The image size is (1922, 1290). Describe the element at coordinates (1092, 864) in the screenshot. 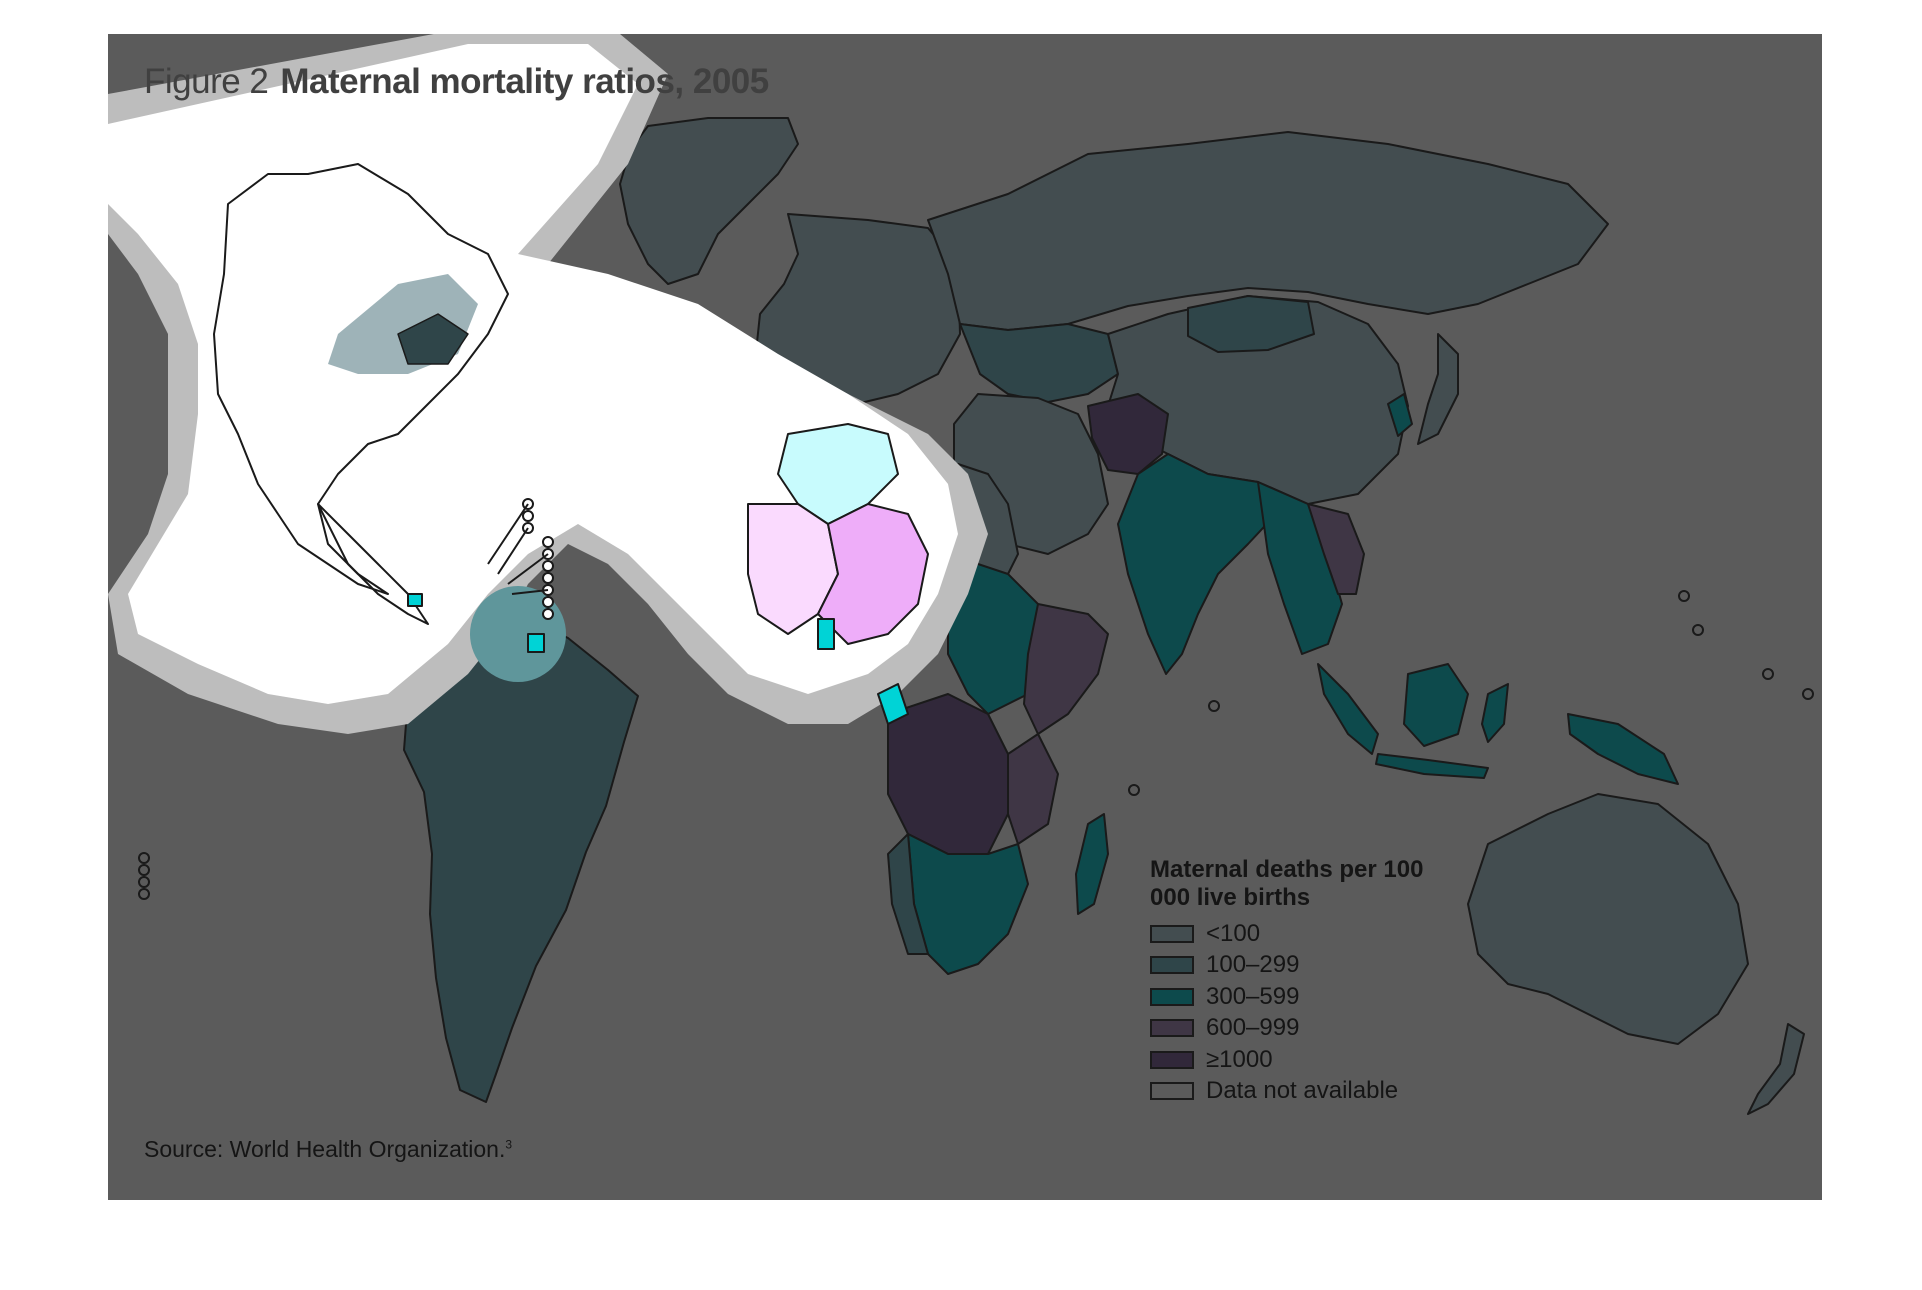

I see `madagascar` at that location.